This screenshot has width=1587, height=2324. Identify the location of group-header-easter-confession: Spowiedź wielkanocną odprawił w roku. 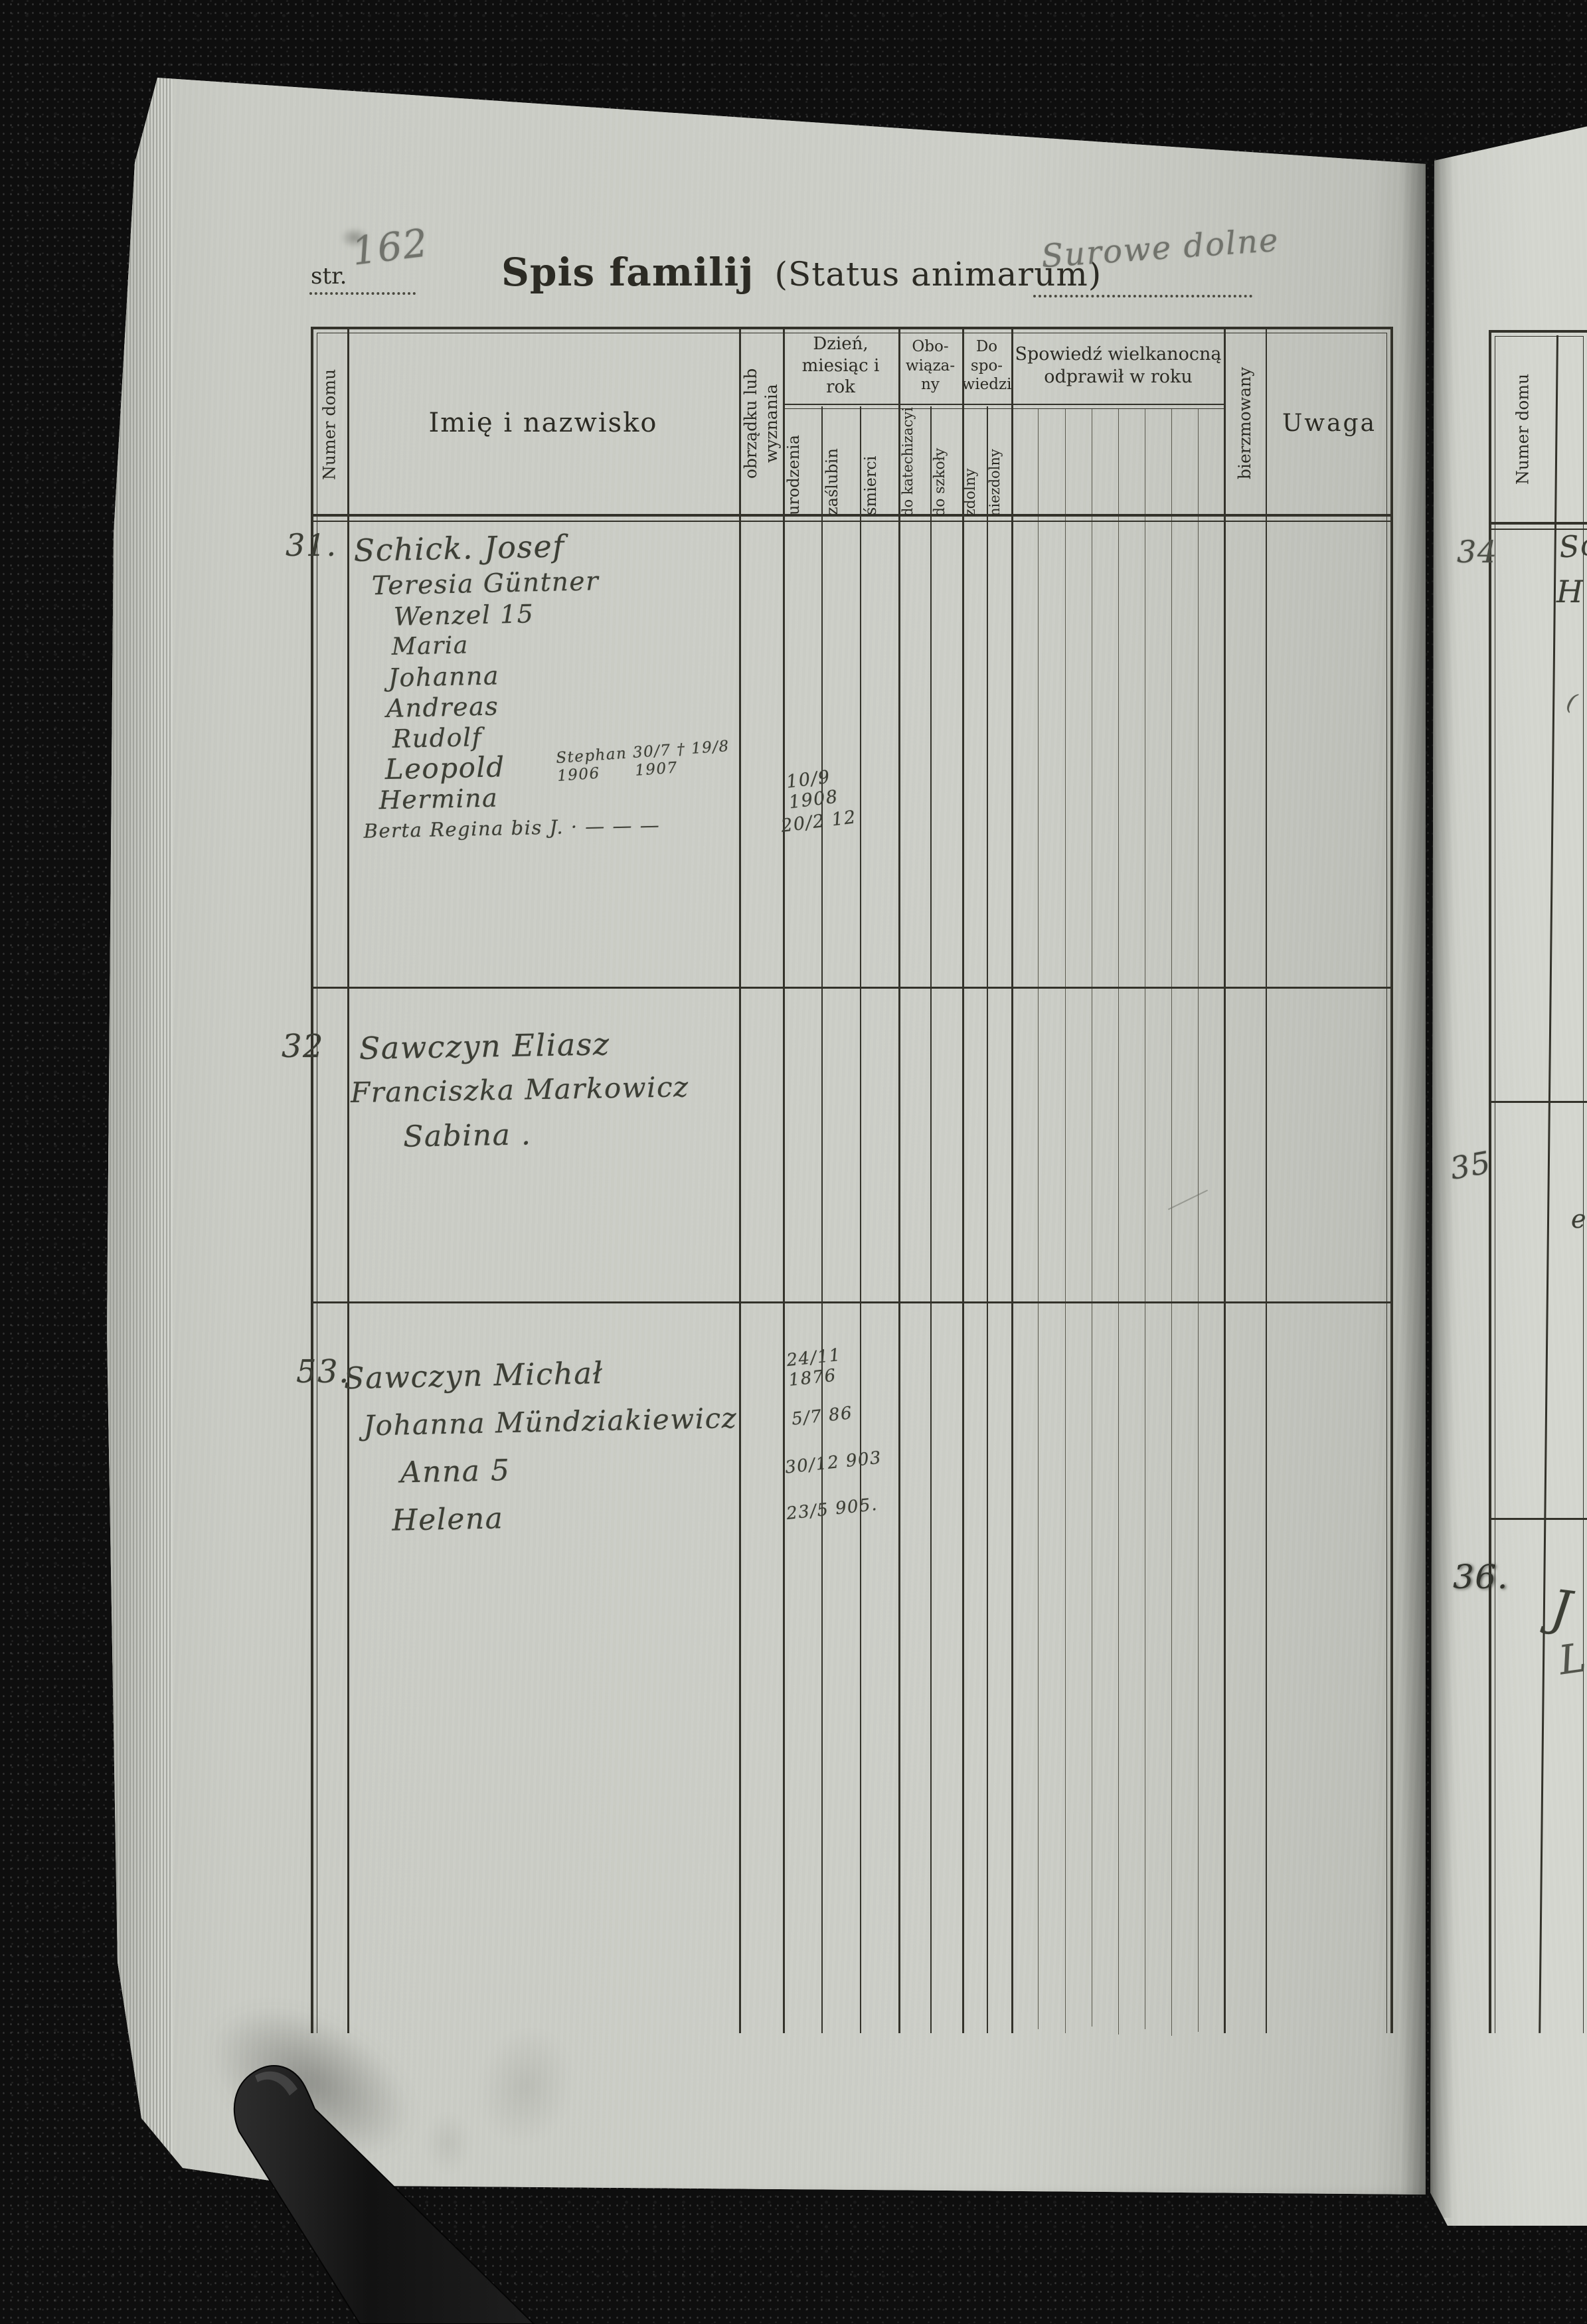
(1119, 365).